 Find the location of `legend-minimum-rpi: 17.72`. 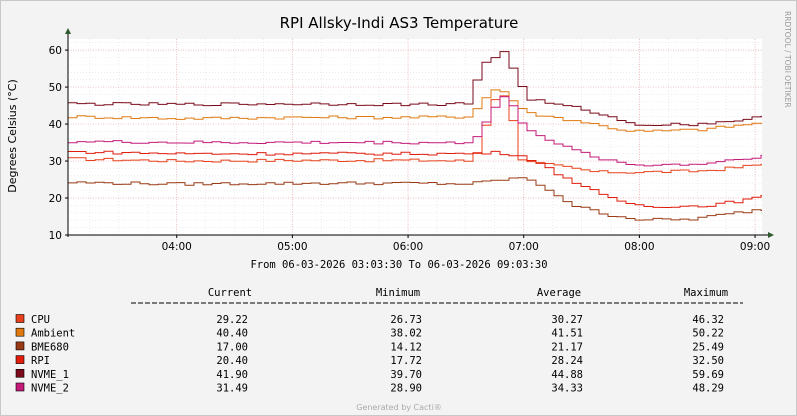

legend-minimum-rpi: 17.72 is located at coordinates (406, 361).